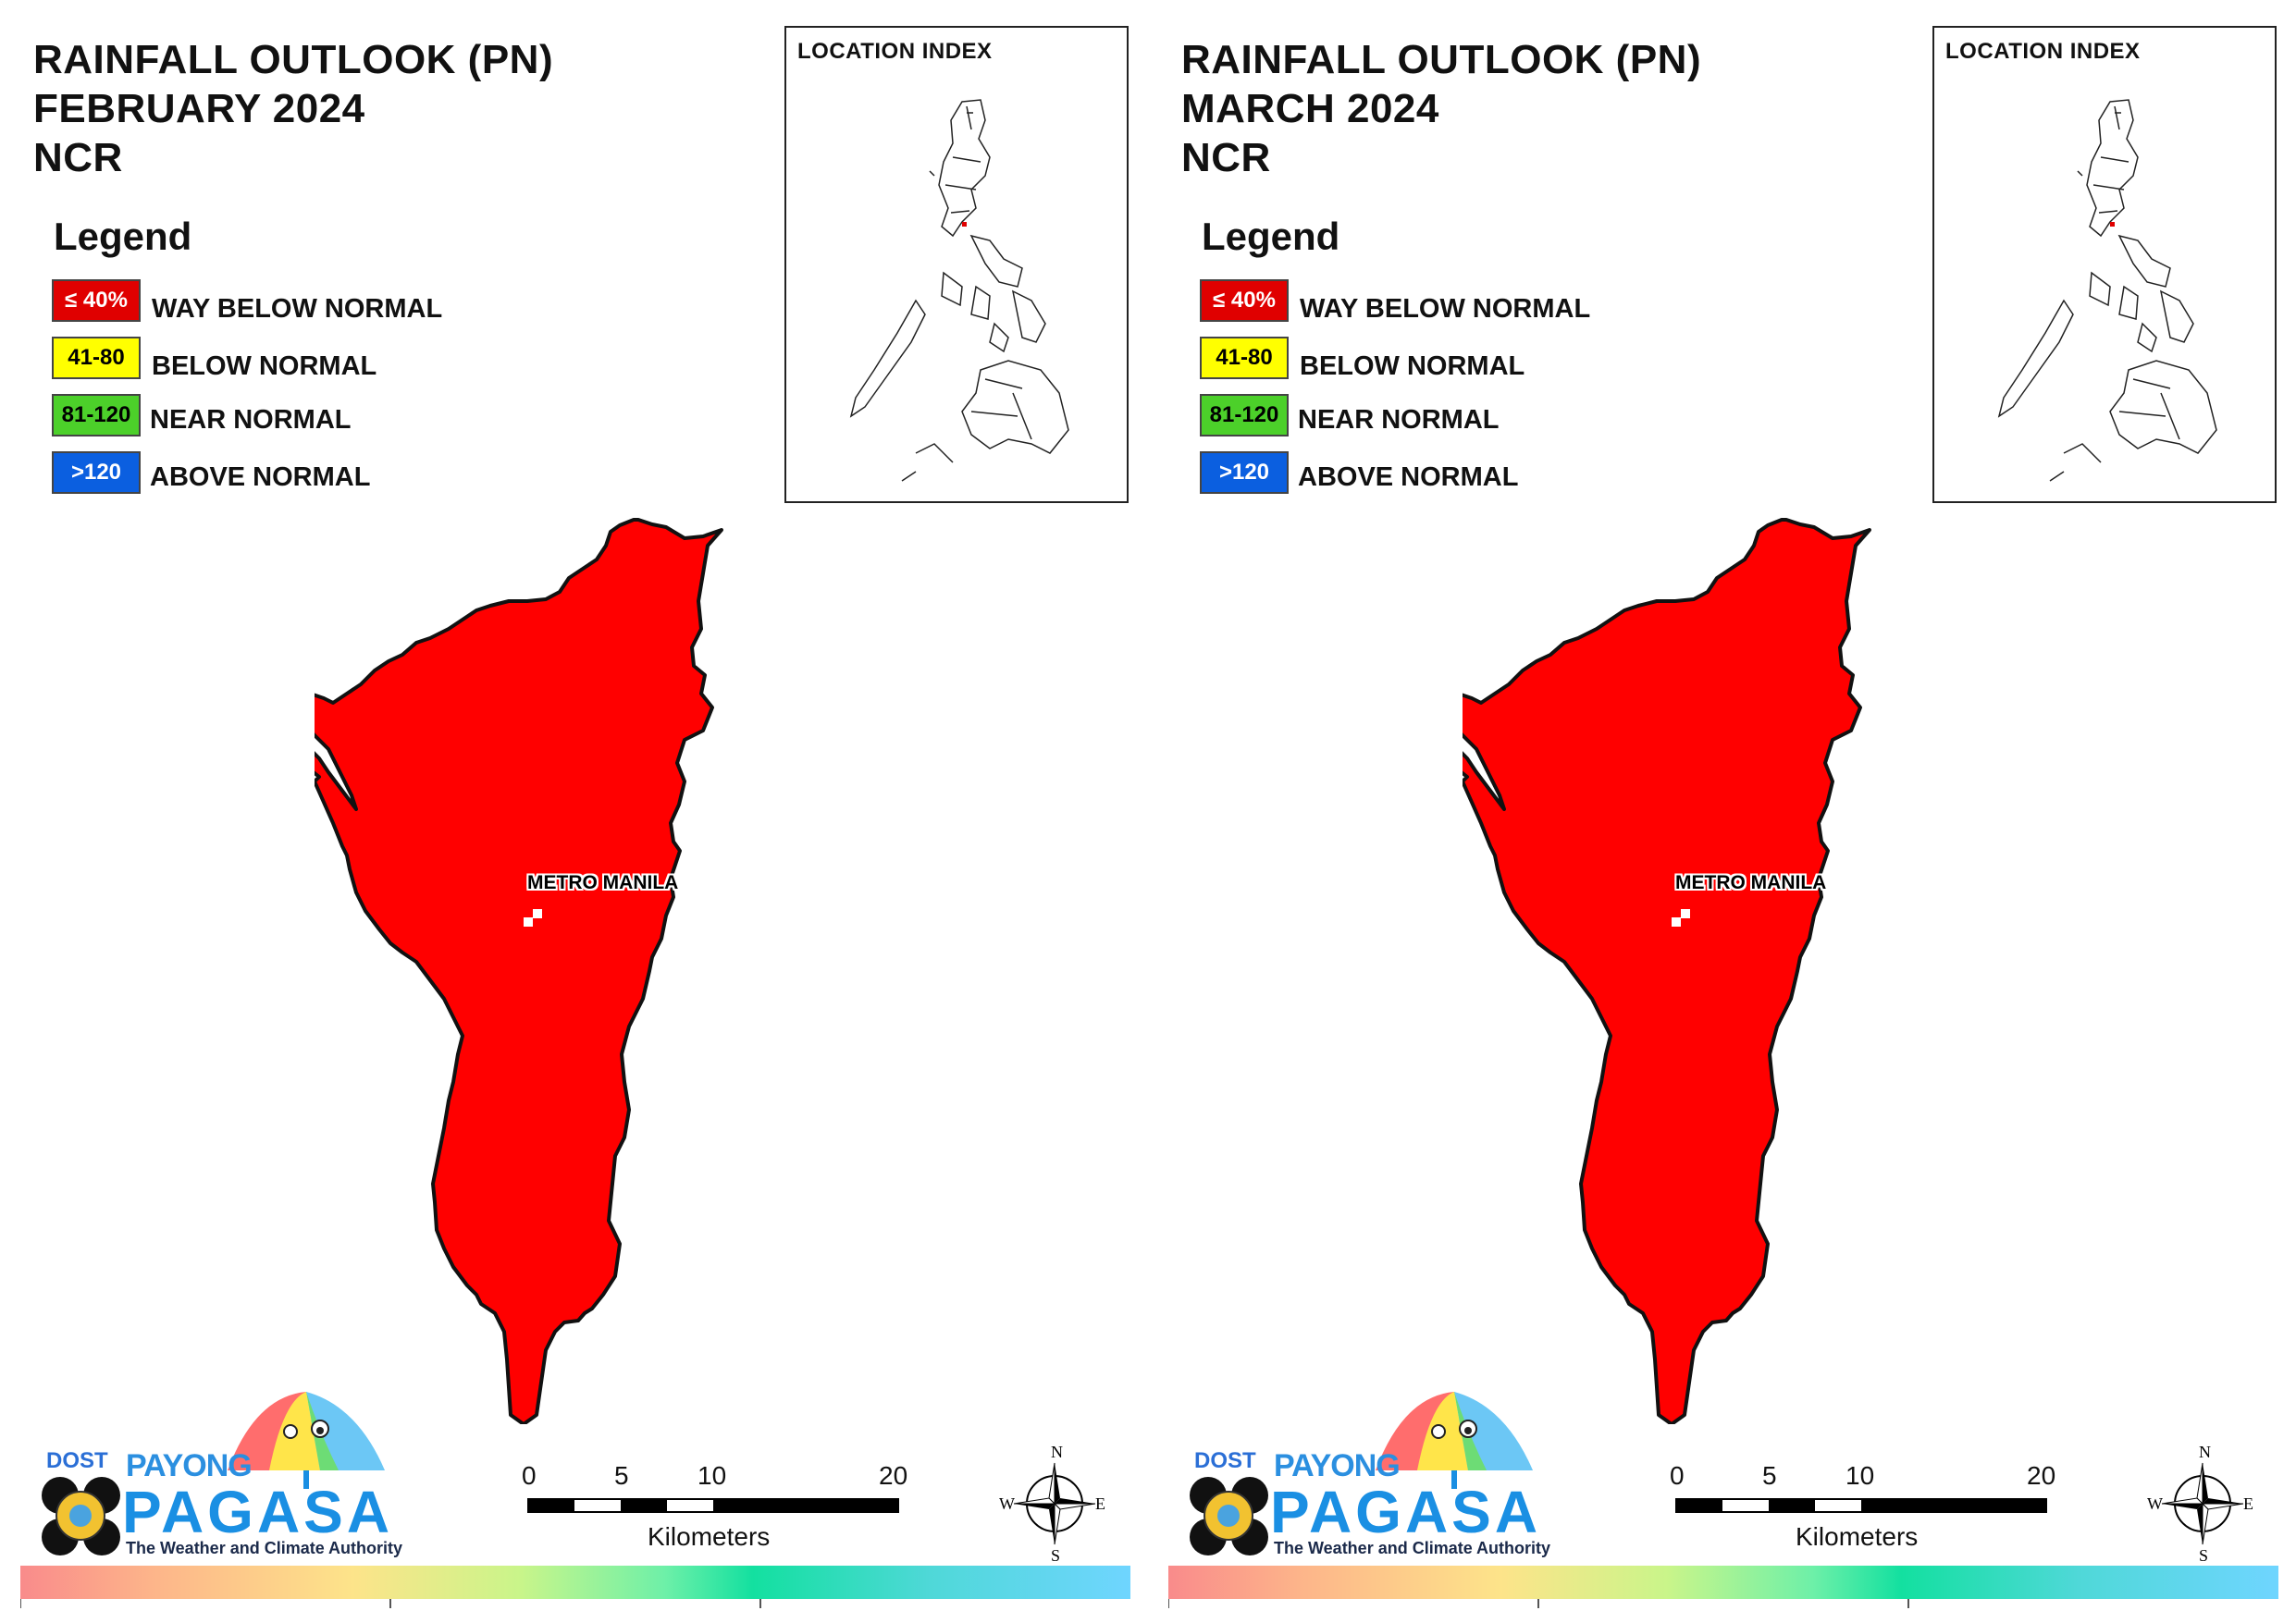 The height and width of the screenshot is (1623, 2296). I want to click on map-title: RAINFALL OUTLOOK (PN) FEBRUARY 2024 NCR, so click(293, 108).